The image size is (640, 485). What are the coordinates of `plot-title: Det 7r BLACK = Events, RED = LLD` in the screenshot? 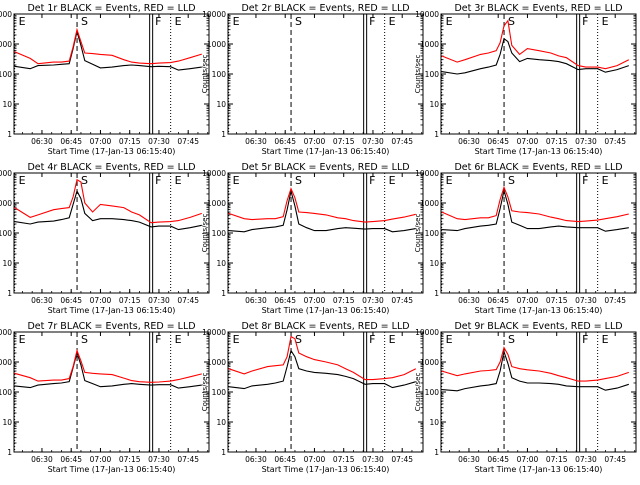 It's located at (111, 326).